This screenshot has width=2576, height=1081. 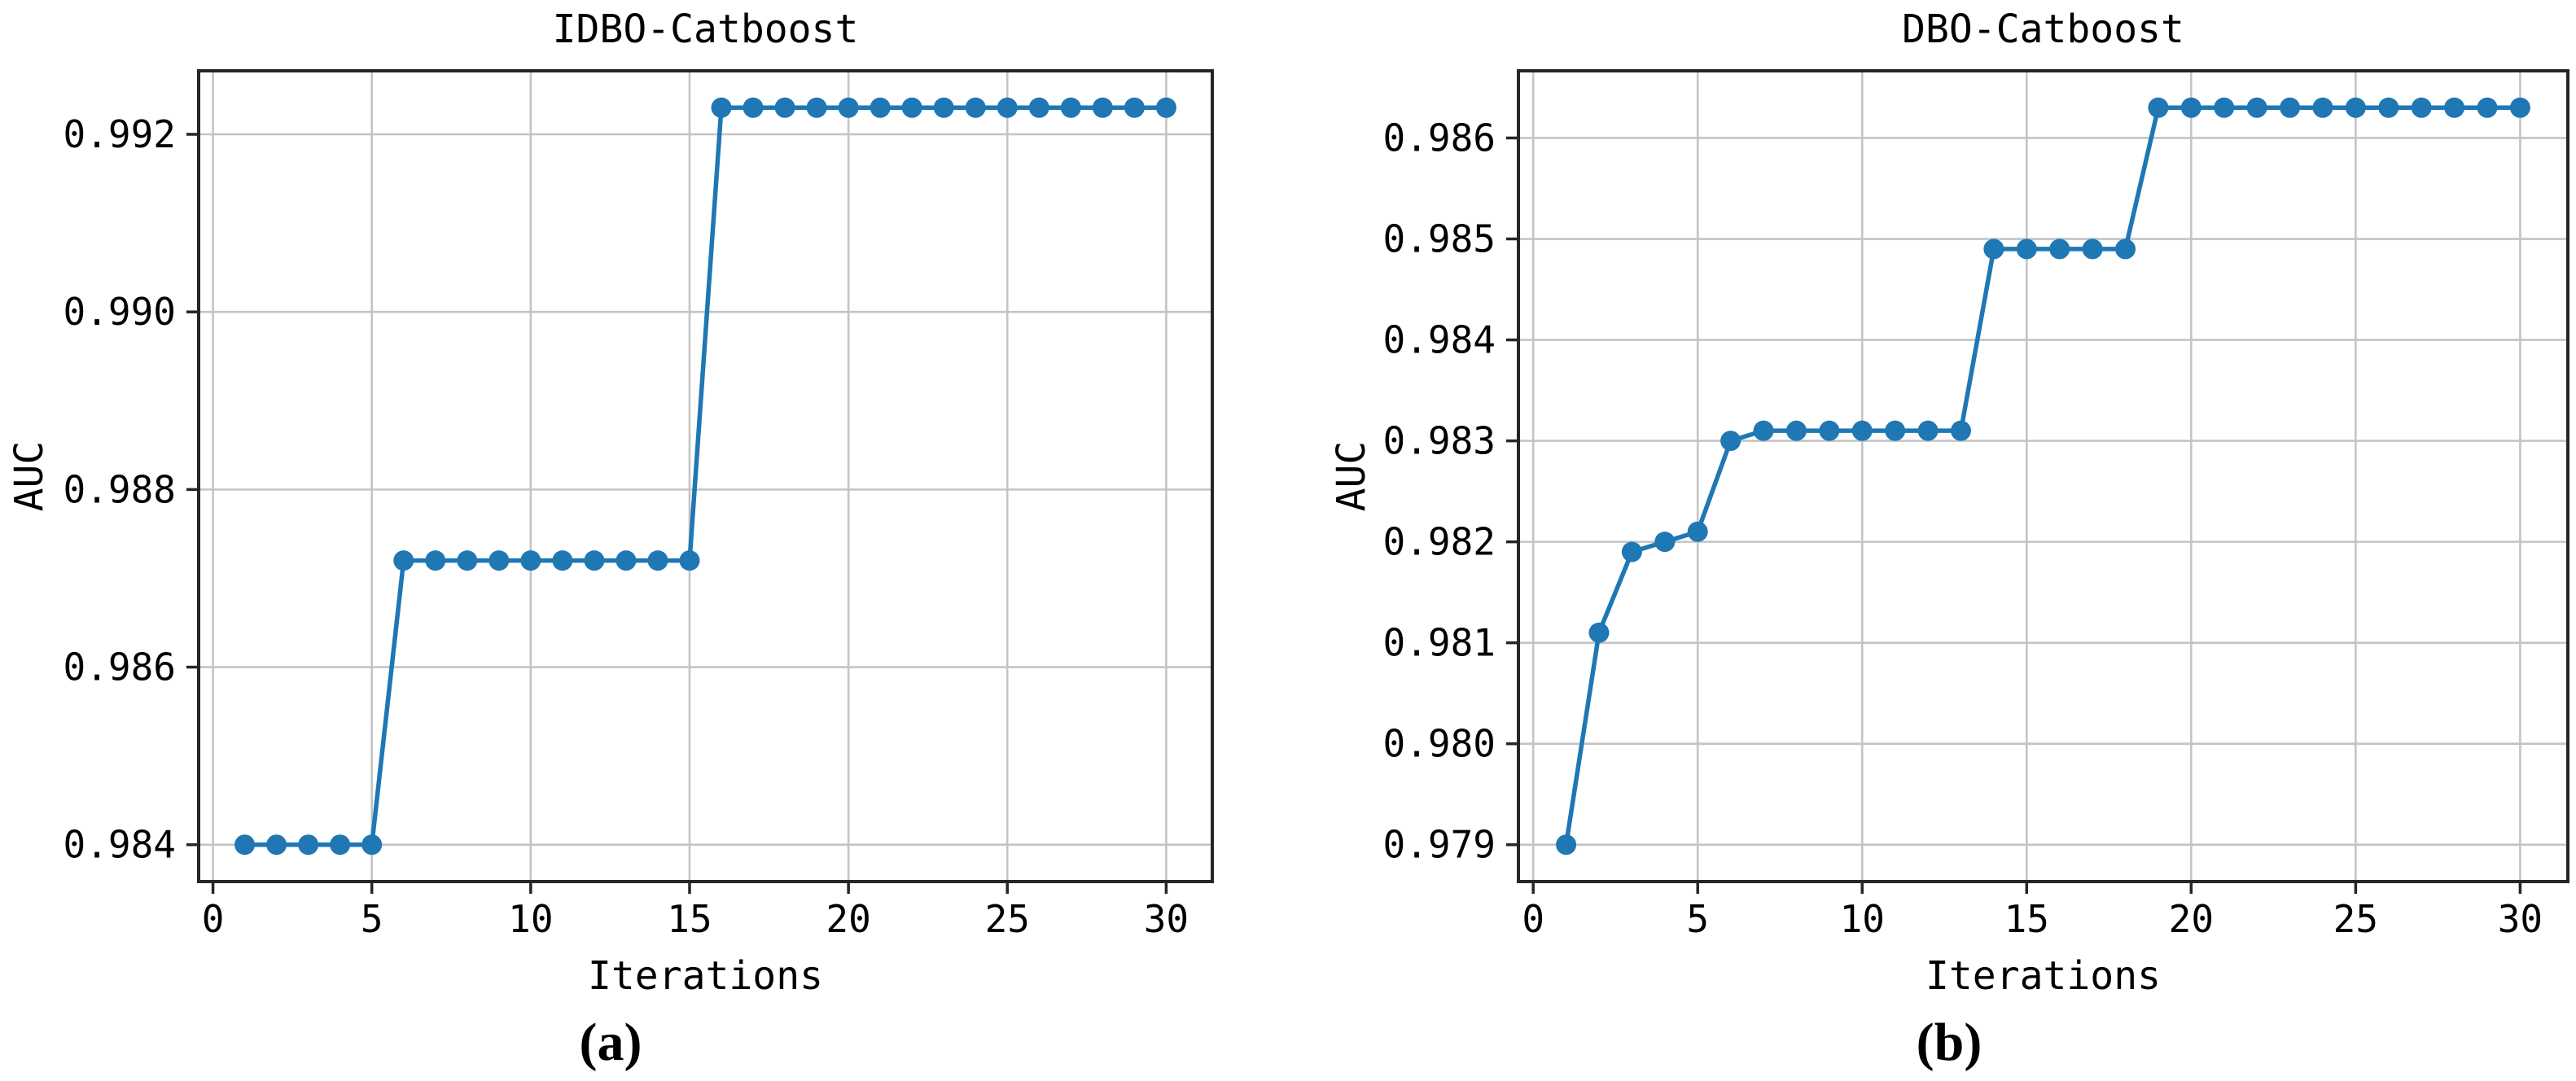 I want to click on chart-title: DBO-Catboost, so click(x=2043, y=30).